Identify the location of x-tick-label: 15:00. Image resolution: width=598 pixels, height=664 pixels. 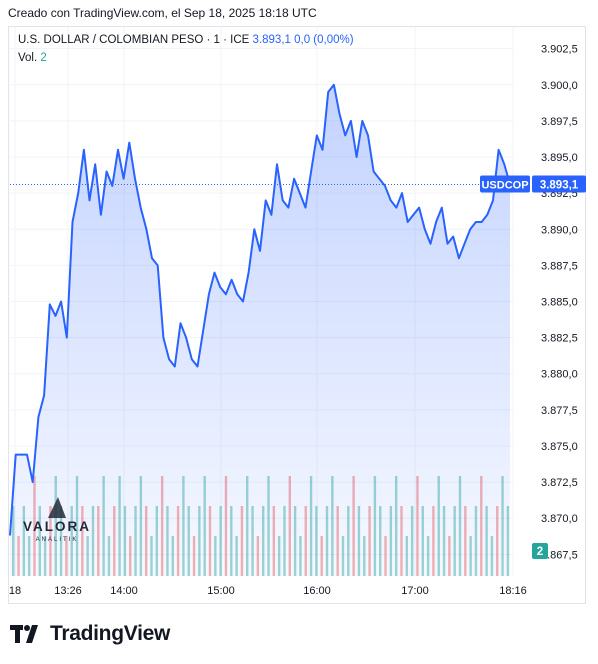
(221, 591).